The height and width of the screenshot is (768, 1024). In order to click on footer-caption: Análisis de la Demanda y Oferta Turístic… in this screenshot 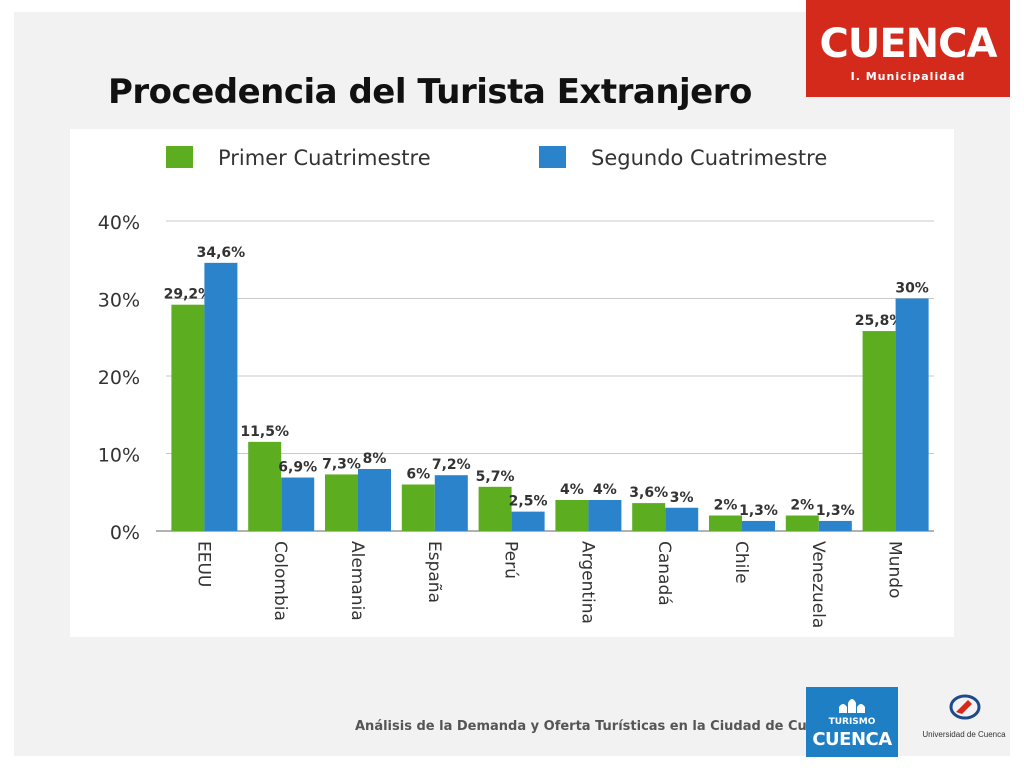, I will do `click(598, 726)`.